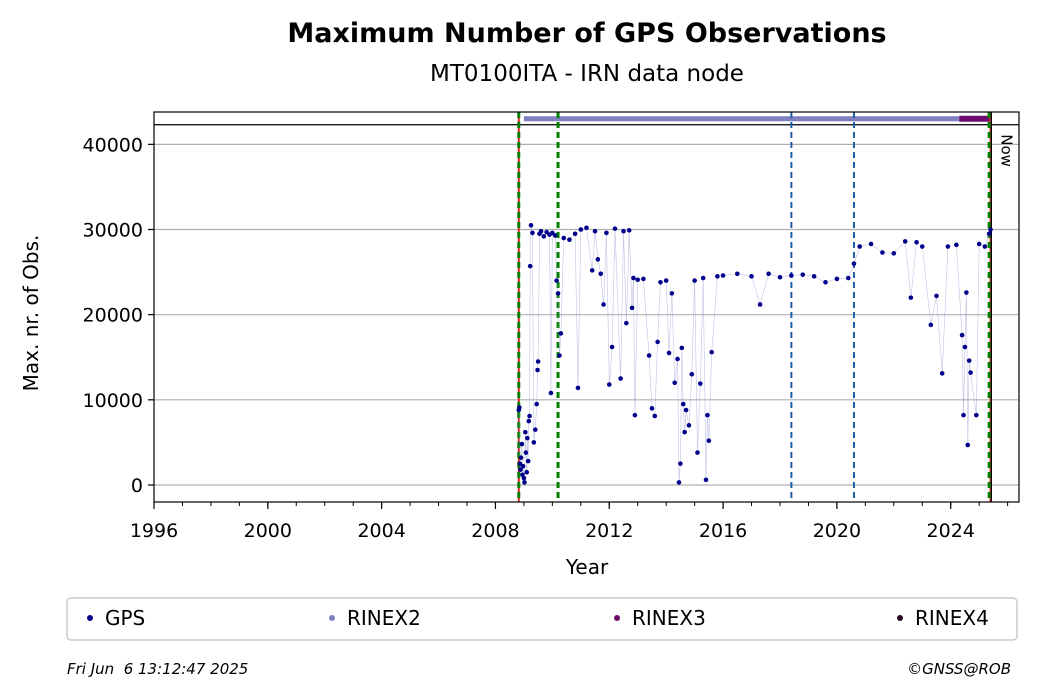 This screenshot has width=1040, height=699. I want to click on footer-timestamp: Fri Jun 6 13:12:47 2025, so click(157, 669).